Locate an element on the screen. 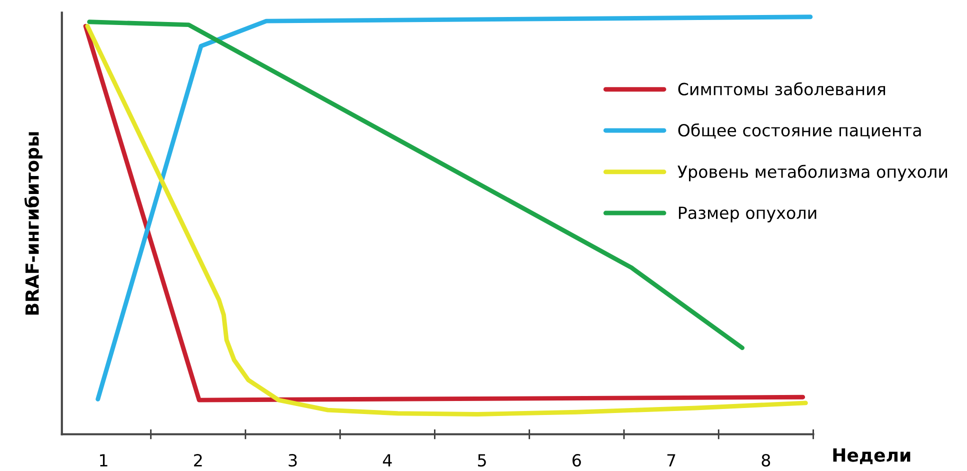 Image resolution: width=967 pixels, height=471 pixels. legend-label: Уровень метаболизма опухоли is located at coordinates (812, 173).